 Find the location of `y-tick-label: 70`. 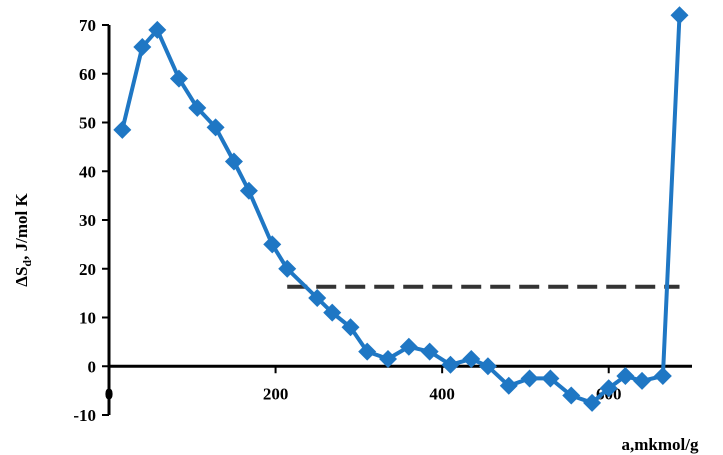

y-tick-label: 70 is located at coordinates (87, 25).